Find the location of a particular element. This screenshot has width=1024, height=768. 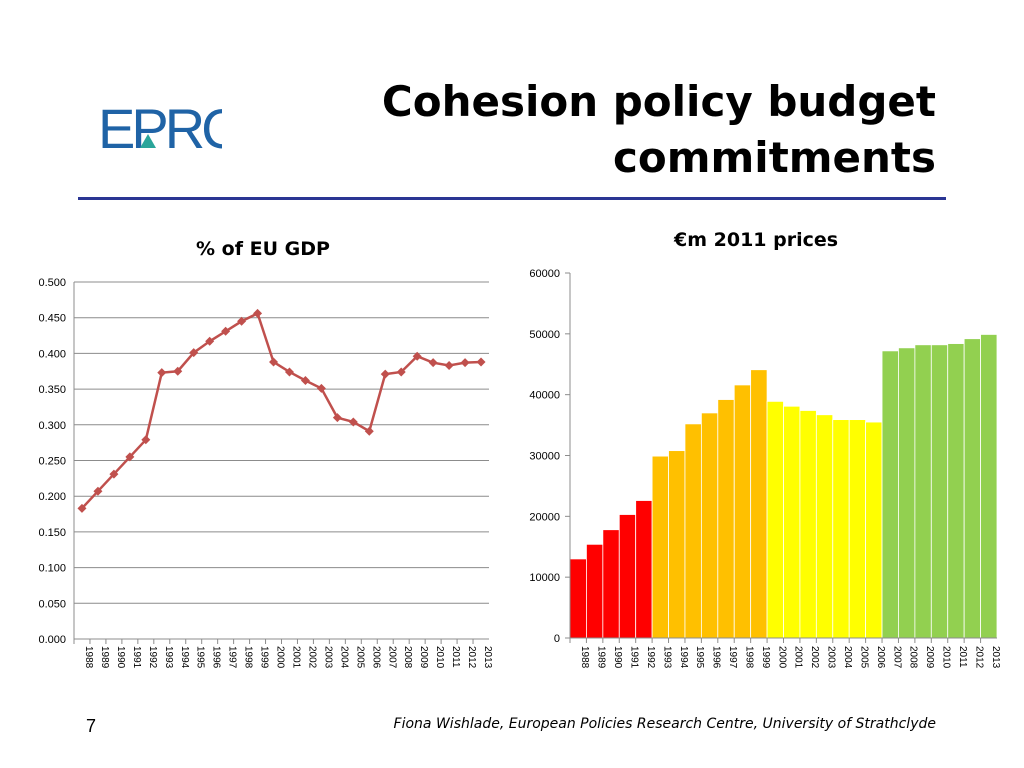

slide-title-line2: commitments is located at coordinates (774, 157).